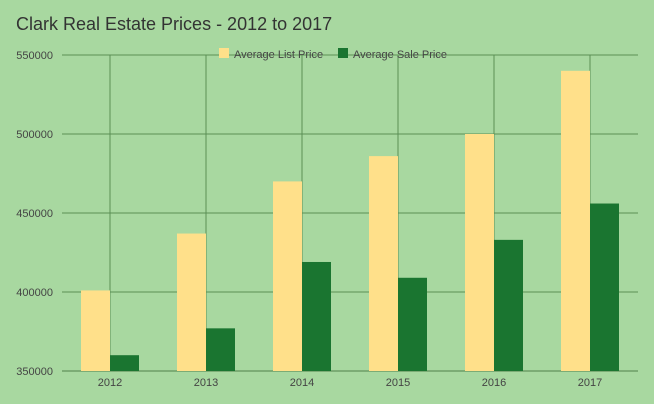  Describe the element at coordinates (479, 252) in the screenshot. I see `bar-list-2016` at that location.